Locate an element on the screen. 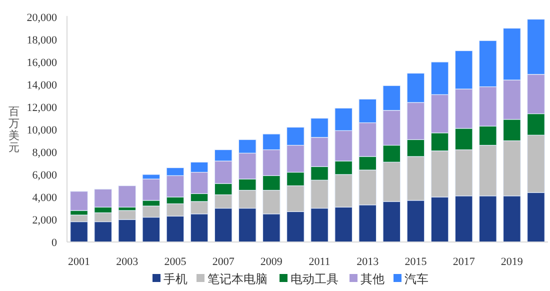 Image resolution: width=550 pixels, height=291 pixels. y-tick-label: 18,000 is located at coordinates (42, 40).